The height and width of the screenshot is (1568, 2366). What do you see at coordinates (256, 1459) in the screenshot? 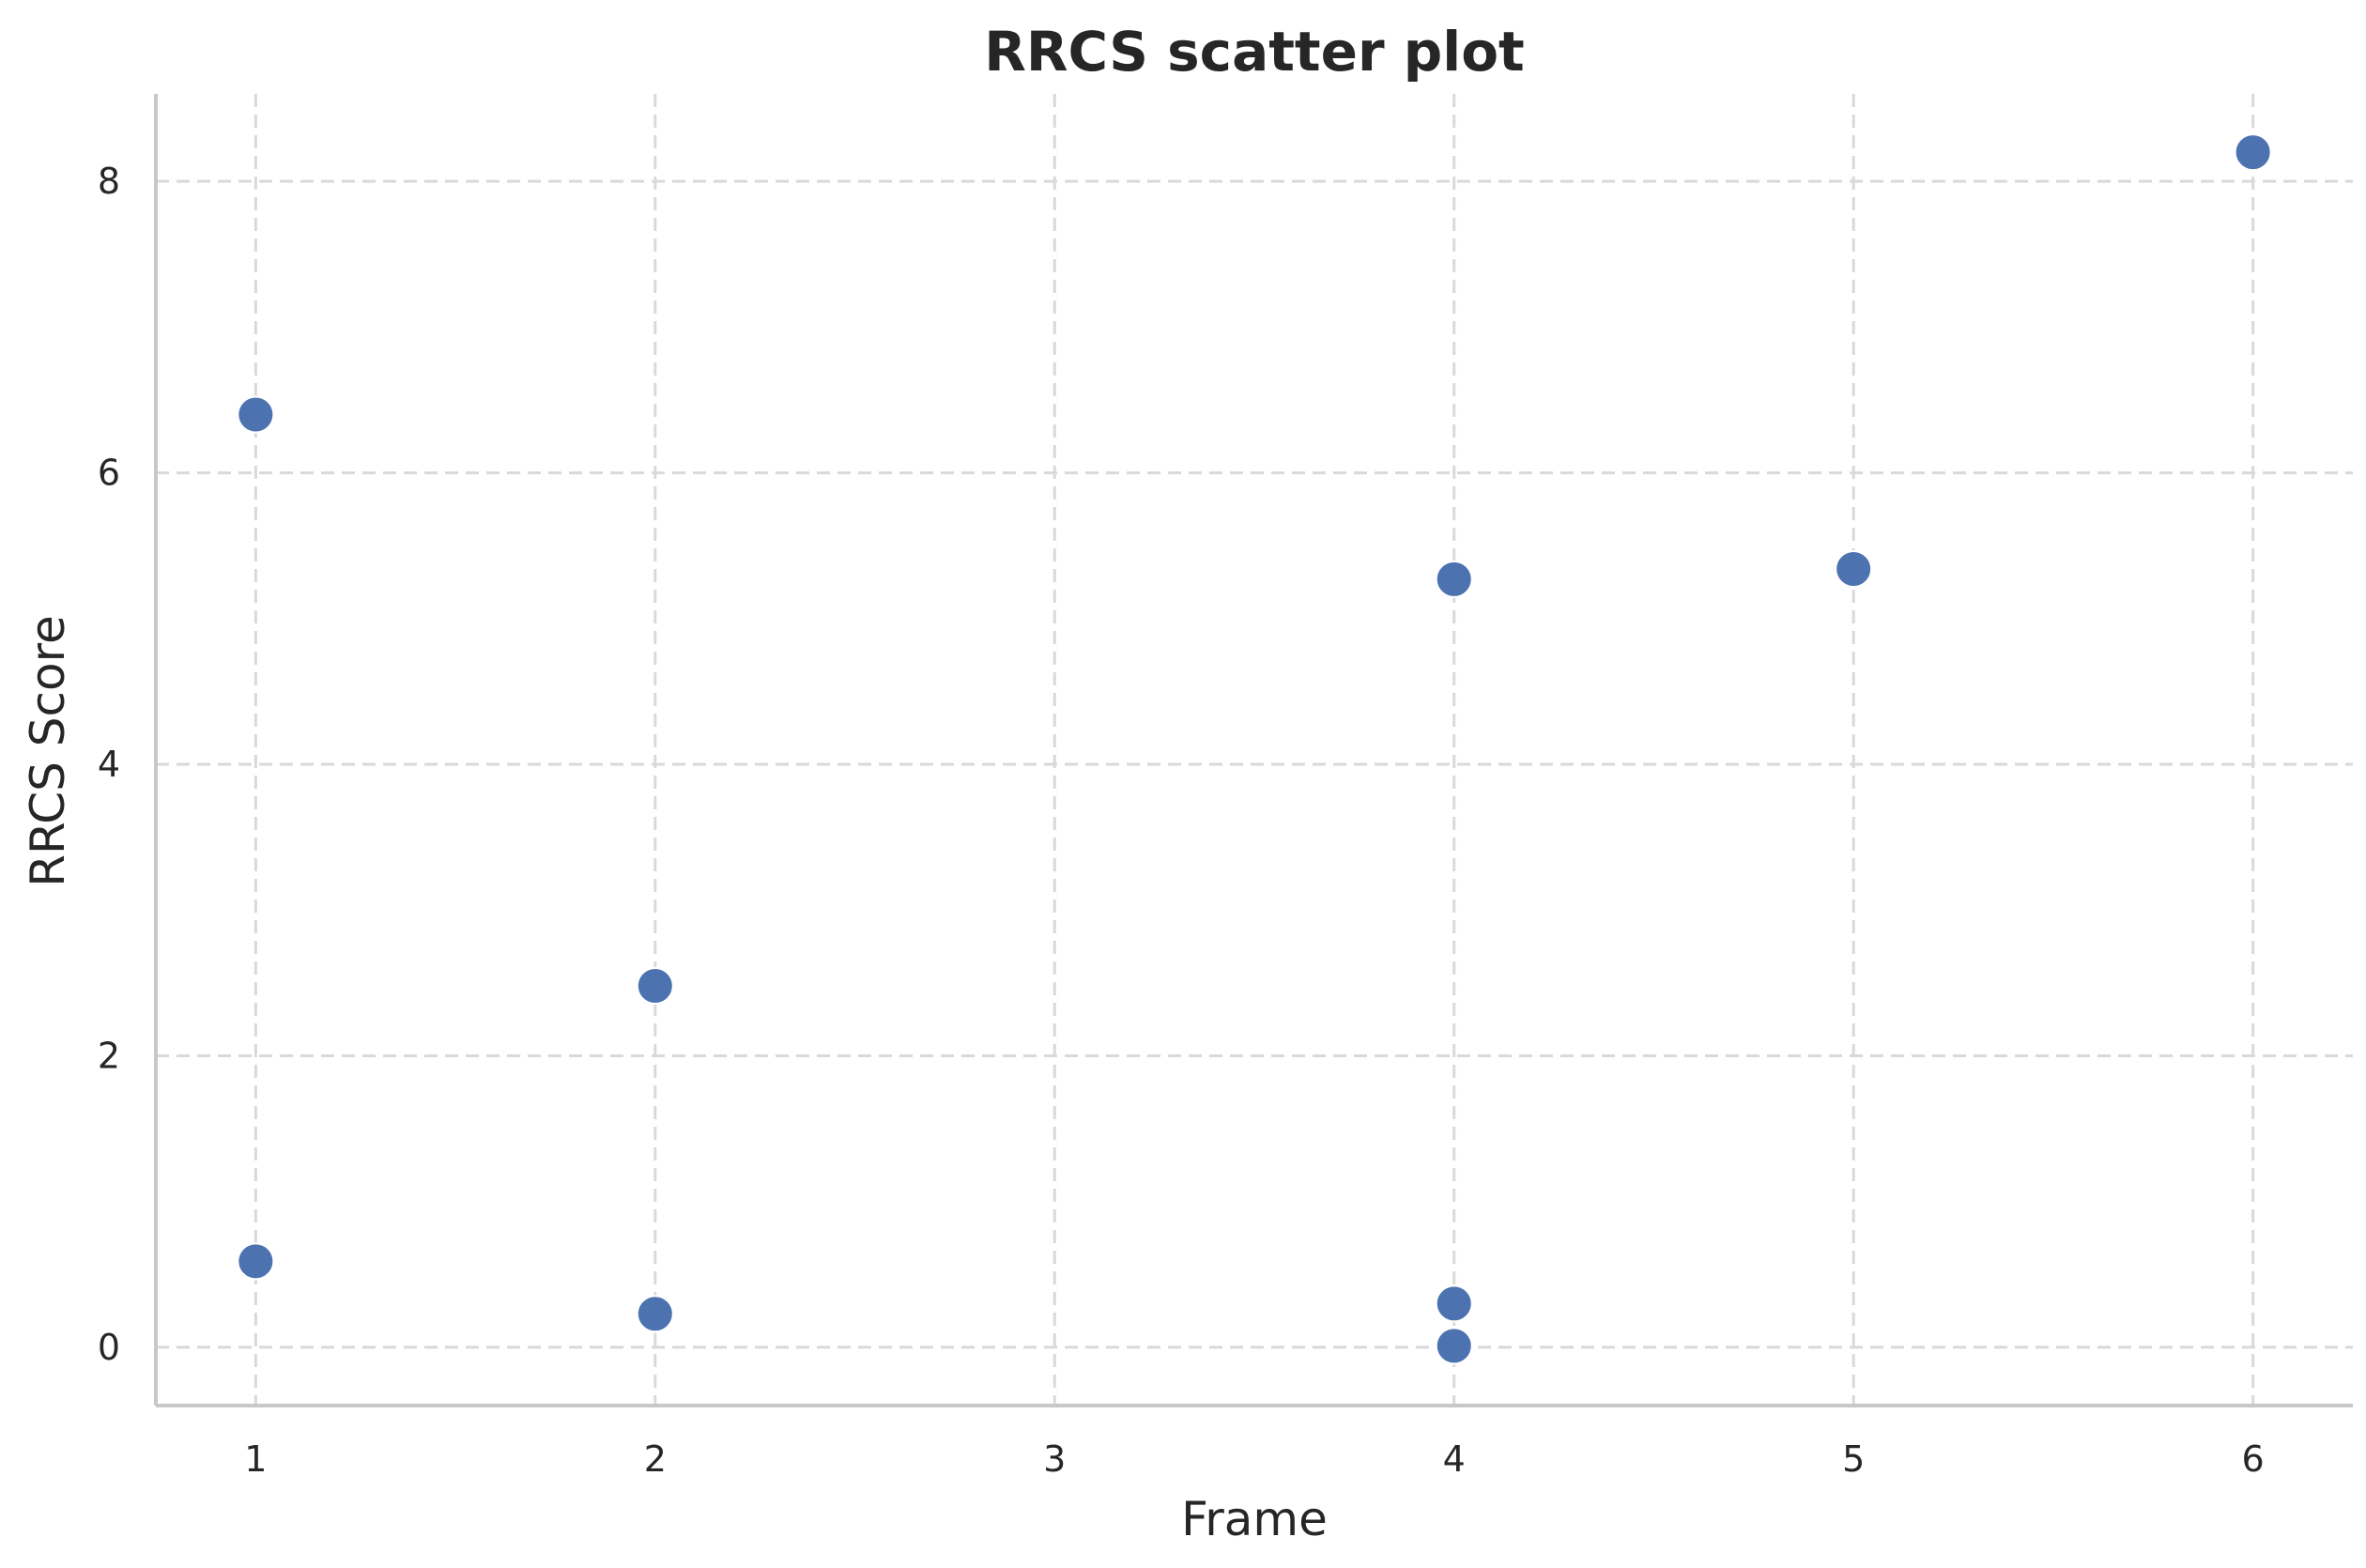
I see `x-tick-label: 1` at bounding box center [256, 1459].